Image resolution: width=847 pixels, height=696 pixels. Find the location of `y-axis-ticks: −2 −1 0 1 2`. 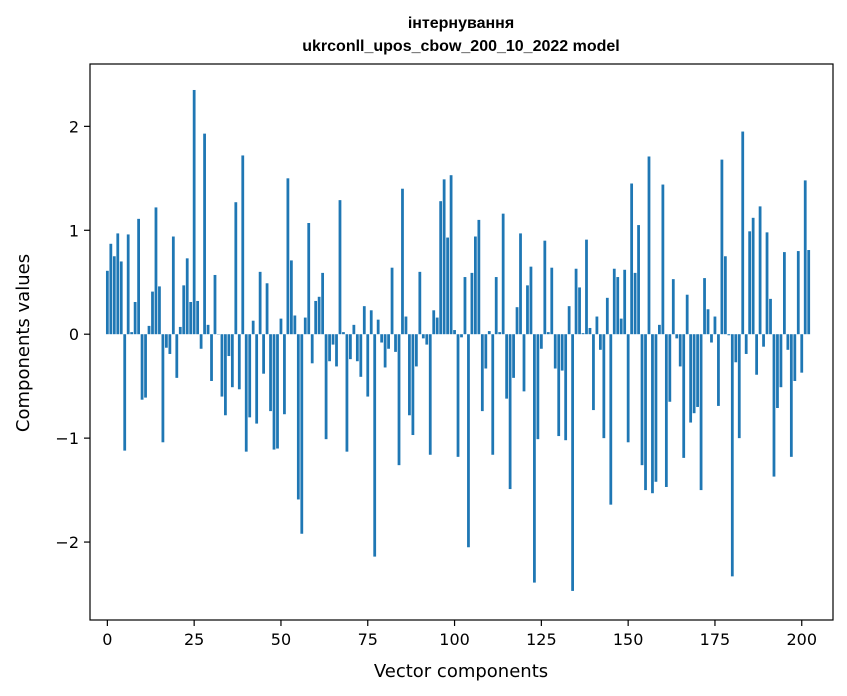

y-axis-ticks: −2 −1 0 1 2 is located at coordinates (72, 334).